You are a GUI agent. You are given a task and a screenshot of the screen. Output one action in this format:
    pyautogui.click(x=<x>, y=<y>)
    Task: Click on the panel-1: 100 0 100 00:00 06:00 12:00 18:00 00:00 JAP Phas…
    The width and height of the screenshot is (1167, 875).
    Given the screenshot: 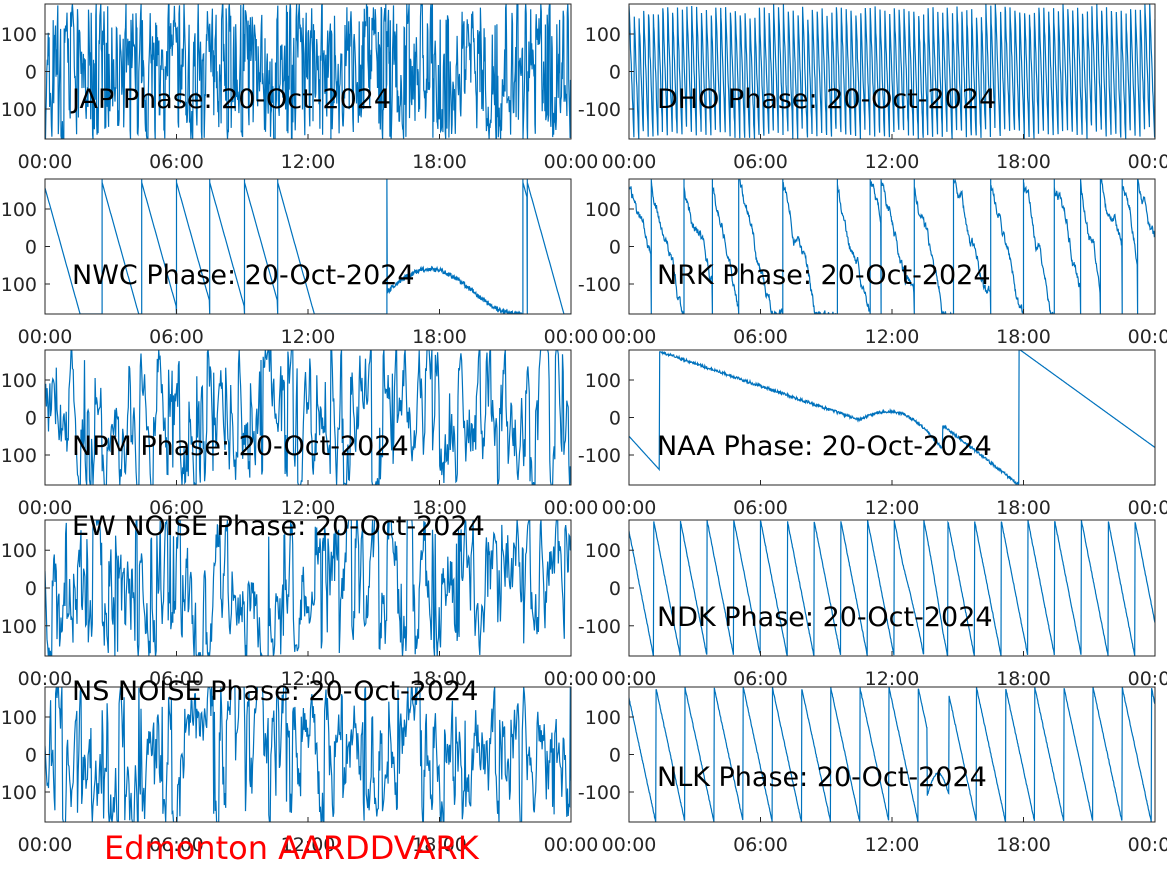 What is the action you would take?
    pyautogui.click(x=300, y=88)
    